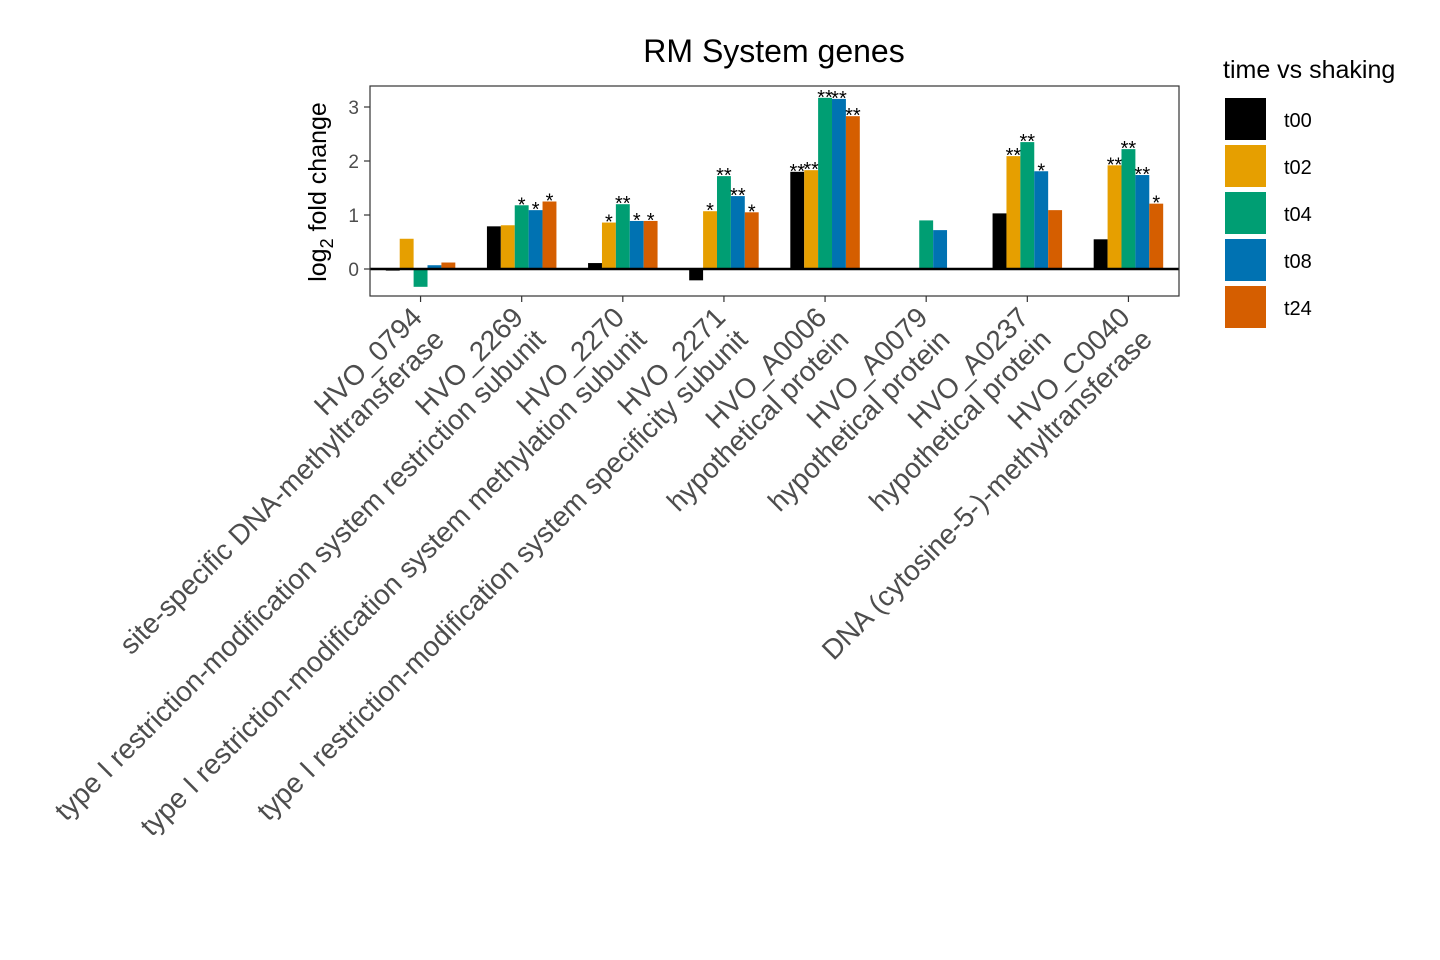 Image resolution: width=1440 pixels, height=960 pixels. Describe the element at coordinates (353, 216) in the screenshot. I see `y-tick-label: 1` at that location.